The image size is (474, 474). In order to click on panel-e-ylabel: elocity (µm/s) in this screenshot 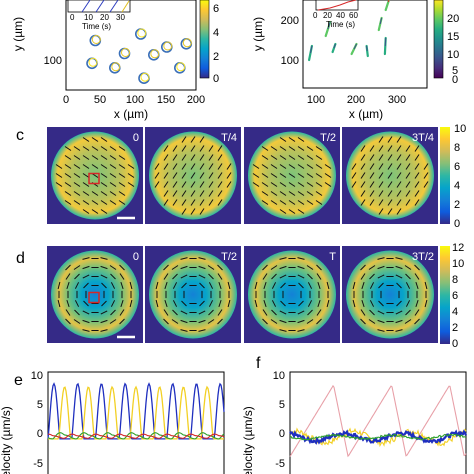, I will do `click(6, 440)`.